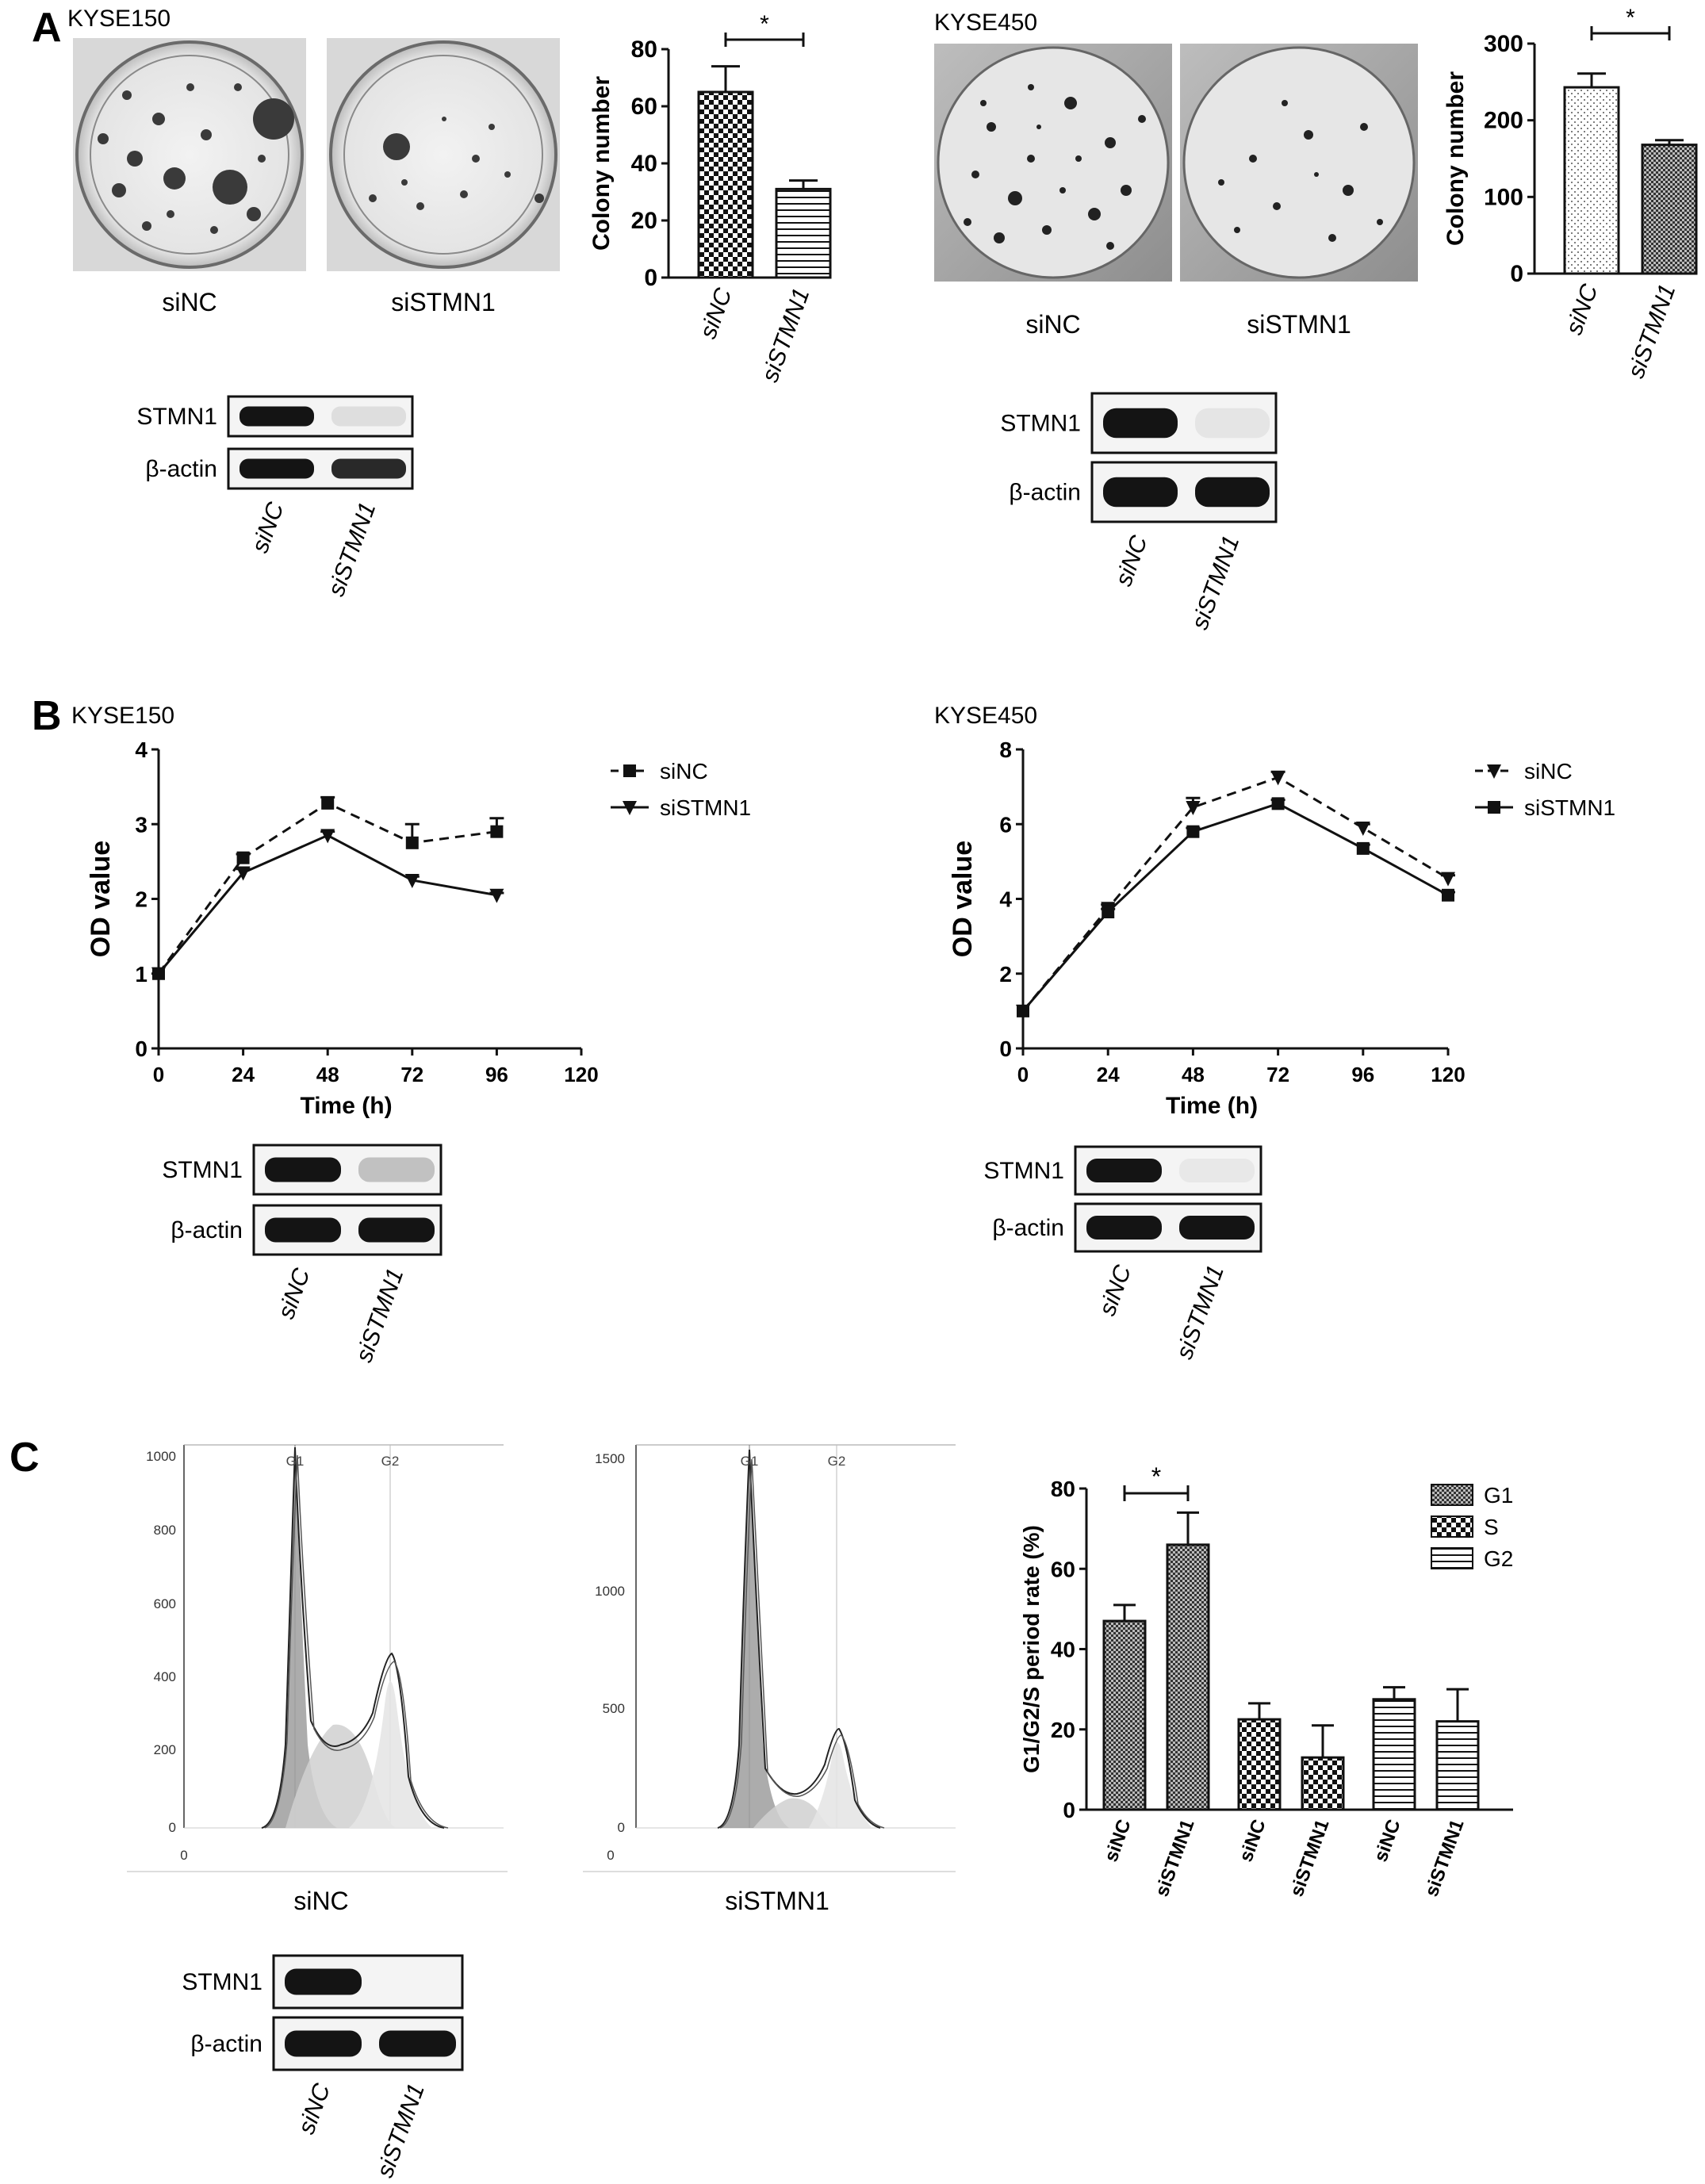 The image size is (1705, 2184). What do you see at coordinates (141, 824) in the screenshot?
I see `y-tick-label: 3` at bounding box center [141, 824].